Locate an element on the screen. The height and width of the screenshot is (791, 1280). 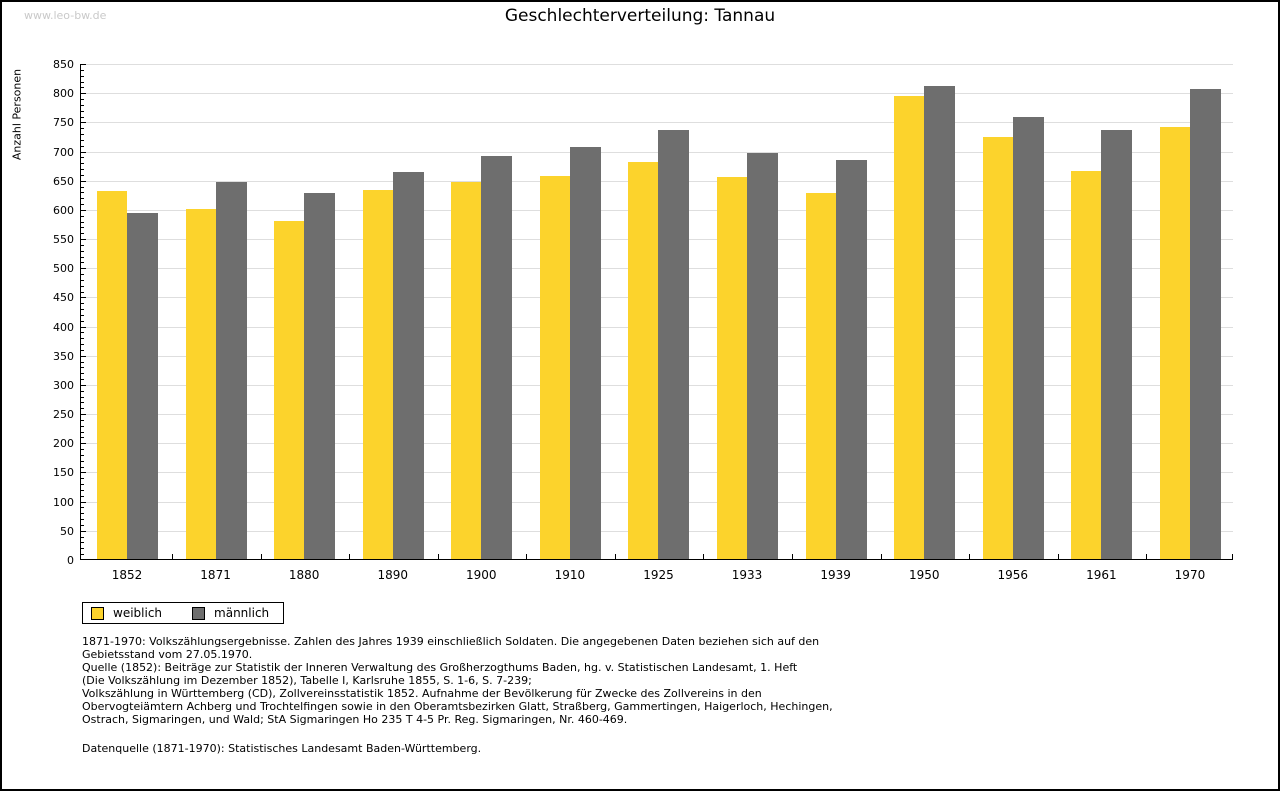
bar-männlich-1880 is located at coordinates (320, 375).